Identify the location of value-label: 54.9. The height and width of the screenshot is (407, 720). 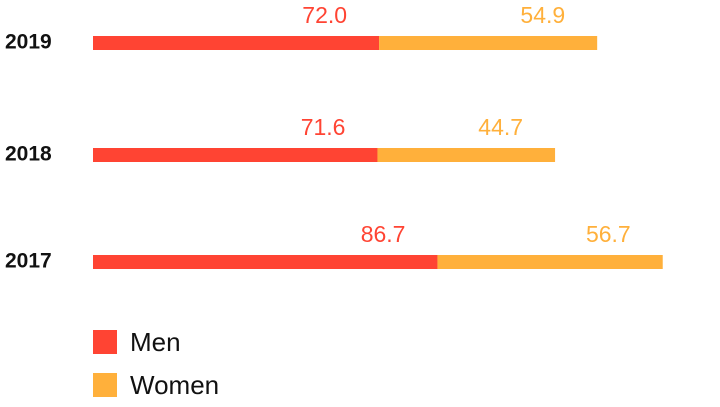
(542, 15).